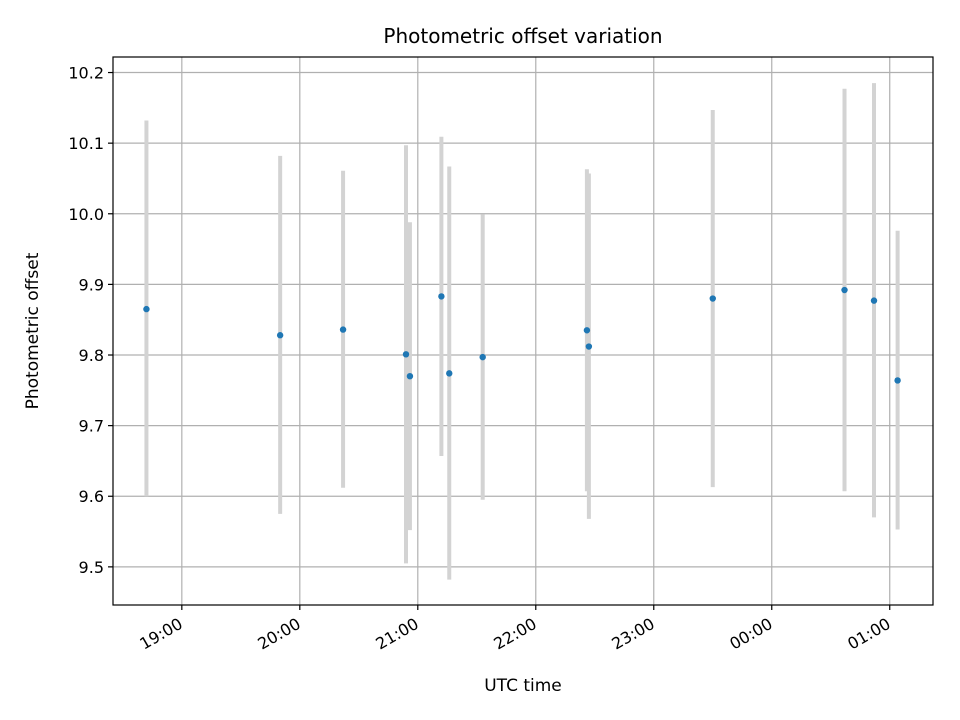 The width and height of the screenshot is (960, 720). What do you see at coordinates (522, 335) in the screenshot?
I see `data-points` at bounding box center [522, 335].